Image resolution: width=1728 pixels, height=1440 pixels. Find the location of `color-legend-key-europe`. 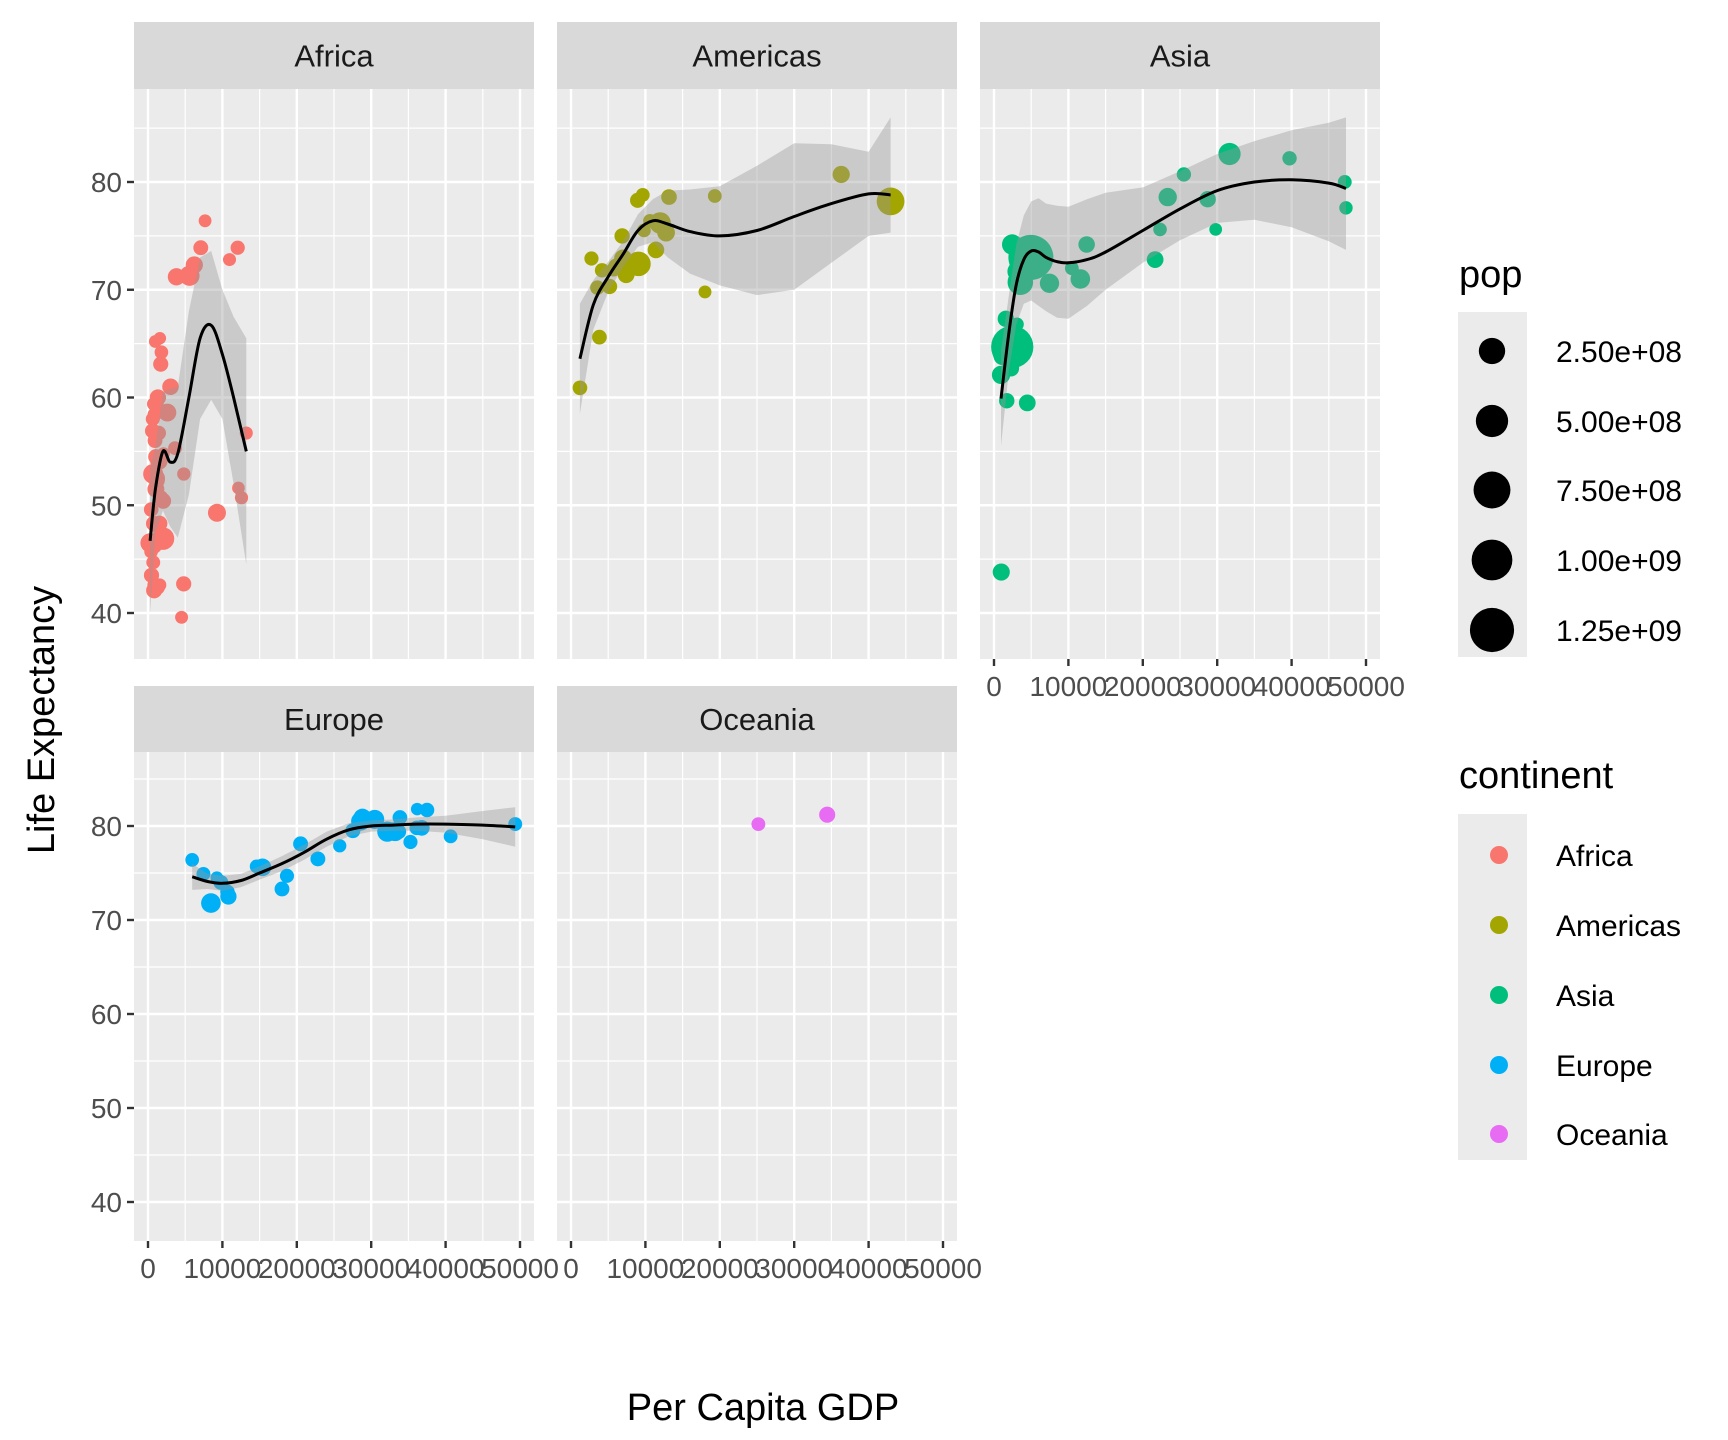

color-legend-key-europe is located at coordinates (1499, 1065).